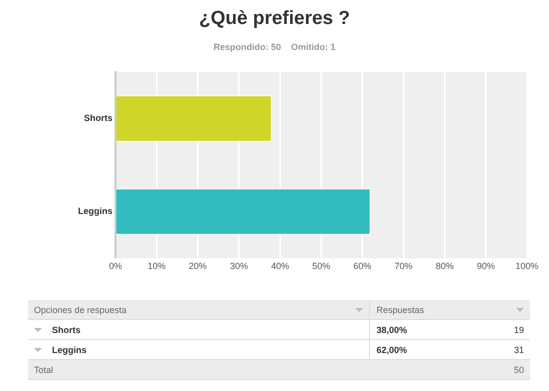 The height and width of the screenshot is (391, 549). What do you see at coordinates (69, 349) in the screenshot?
I see `category-label: Leggins` at bounding box center [69, 349].